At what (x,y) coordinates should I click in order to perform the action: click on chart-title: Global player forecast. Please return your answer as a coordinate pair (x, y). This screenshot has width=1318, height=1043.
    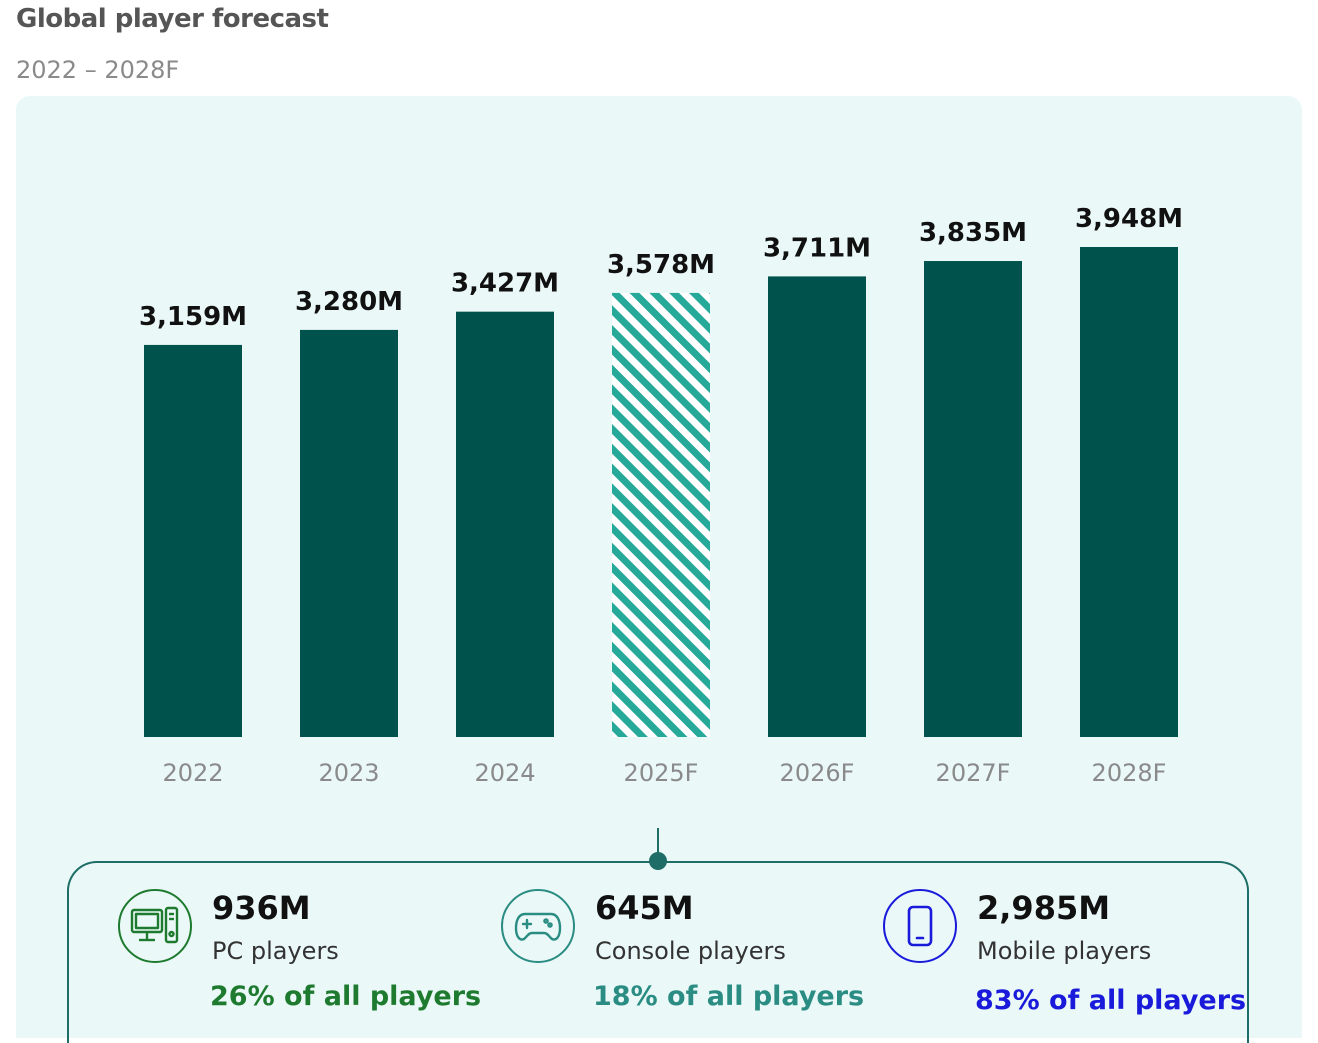
    Looking at the image, I should click on (172, 19).